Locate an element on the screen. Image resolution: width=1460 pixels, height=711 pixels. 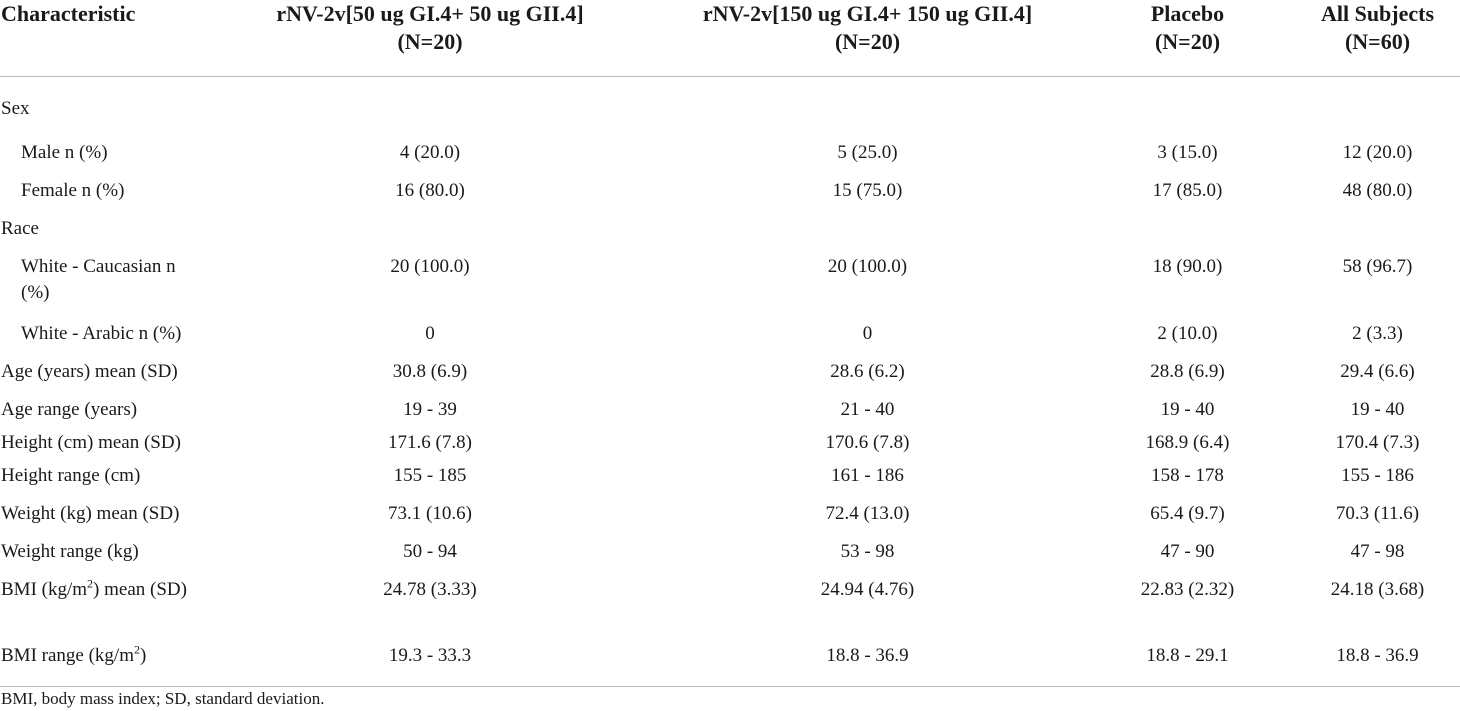
header-all-subjects: All Subjects (N=60) is located at coordinates (1377, 38).